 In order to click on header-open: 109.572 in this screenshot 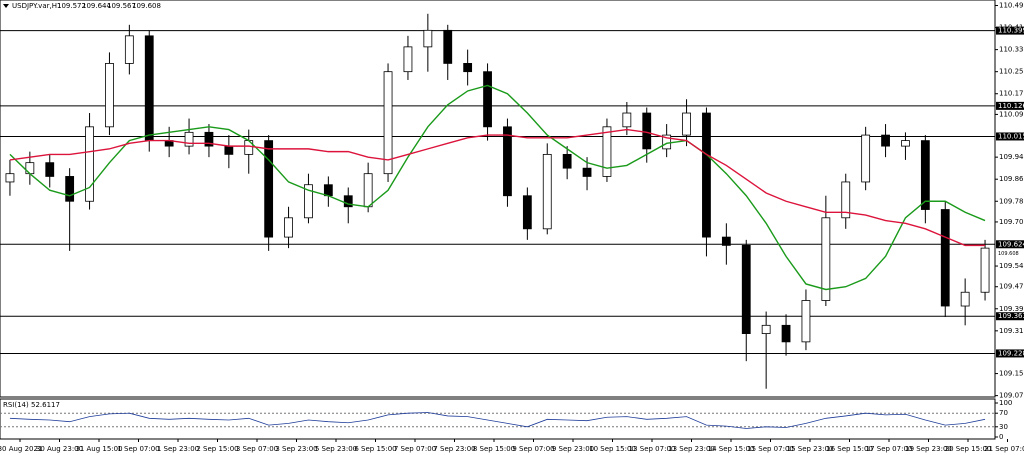, I will do `click(71, 6)`.